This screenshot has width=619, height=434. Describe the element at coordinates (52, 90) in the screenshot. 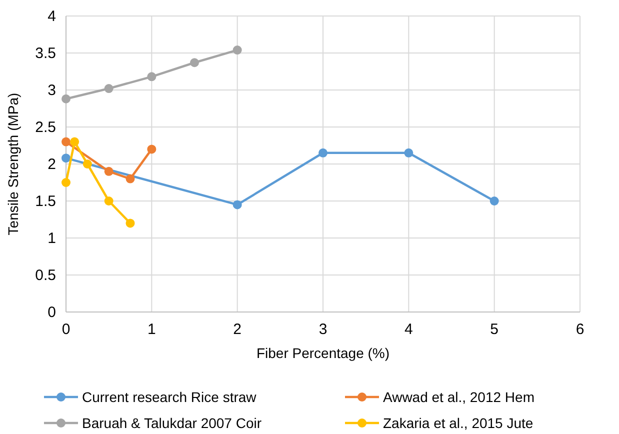

I see `y-tick-label: 3` at that location.